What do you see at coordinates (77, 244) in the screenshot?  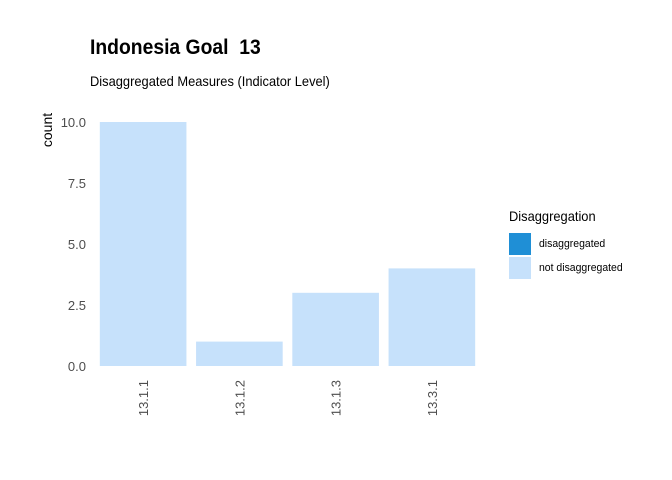 I see `y-tick-label: 5.0` at bounding box center [77, 244].